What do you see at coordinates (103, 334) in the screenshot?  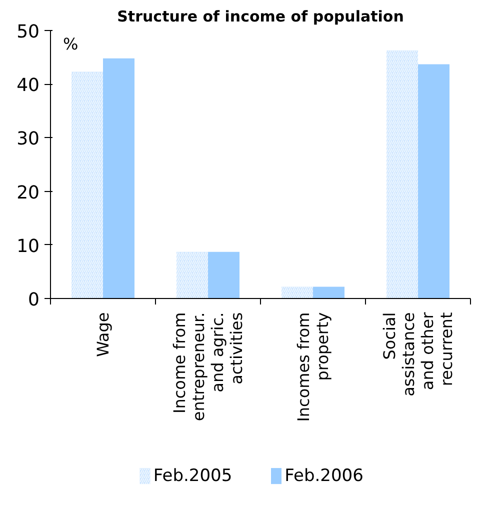 I see `x-tick-label: Wage` at bounding box center [103, 334].